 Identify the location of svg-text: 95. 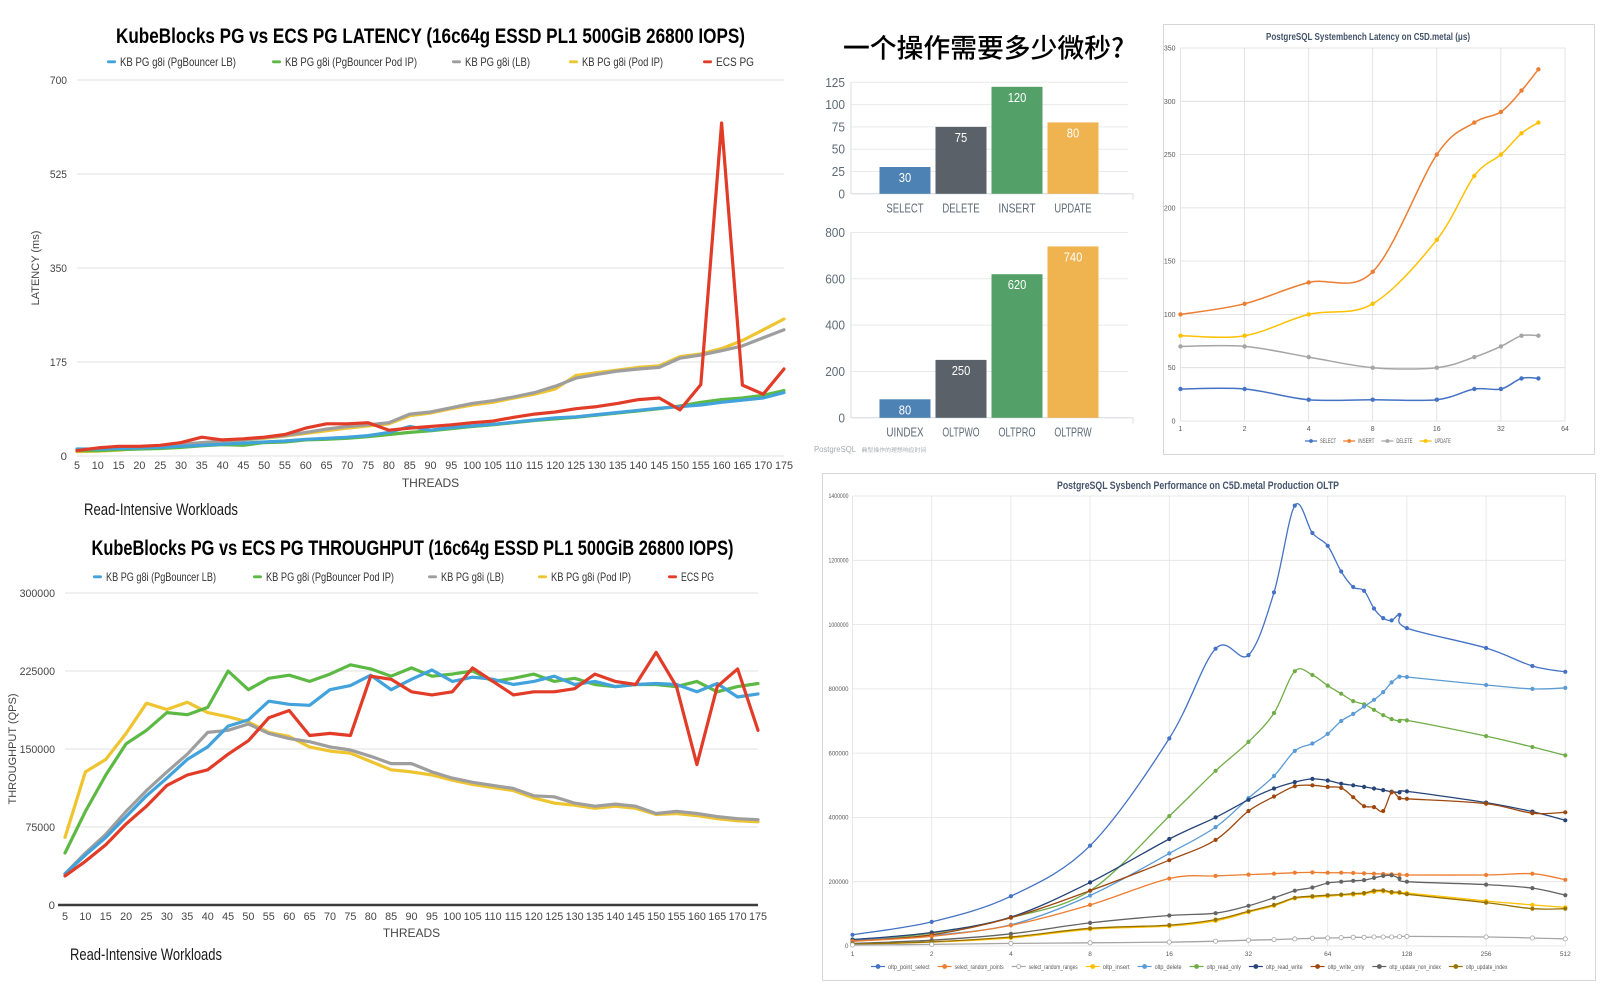
(451, 466).